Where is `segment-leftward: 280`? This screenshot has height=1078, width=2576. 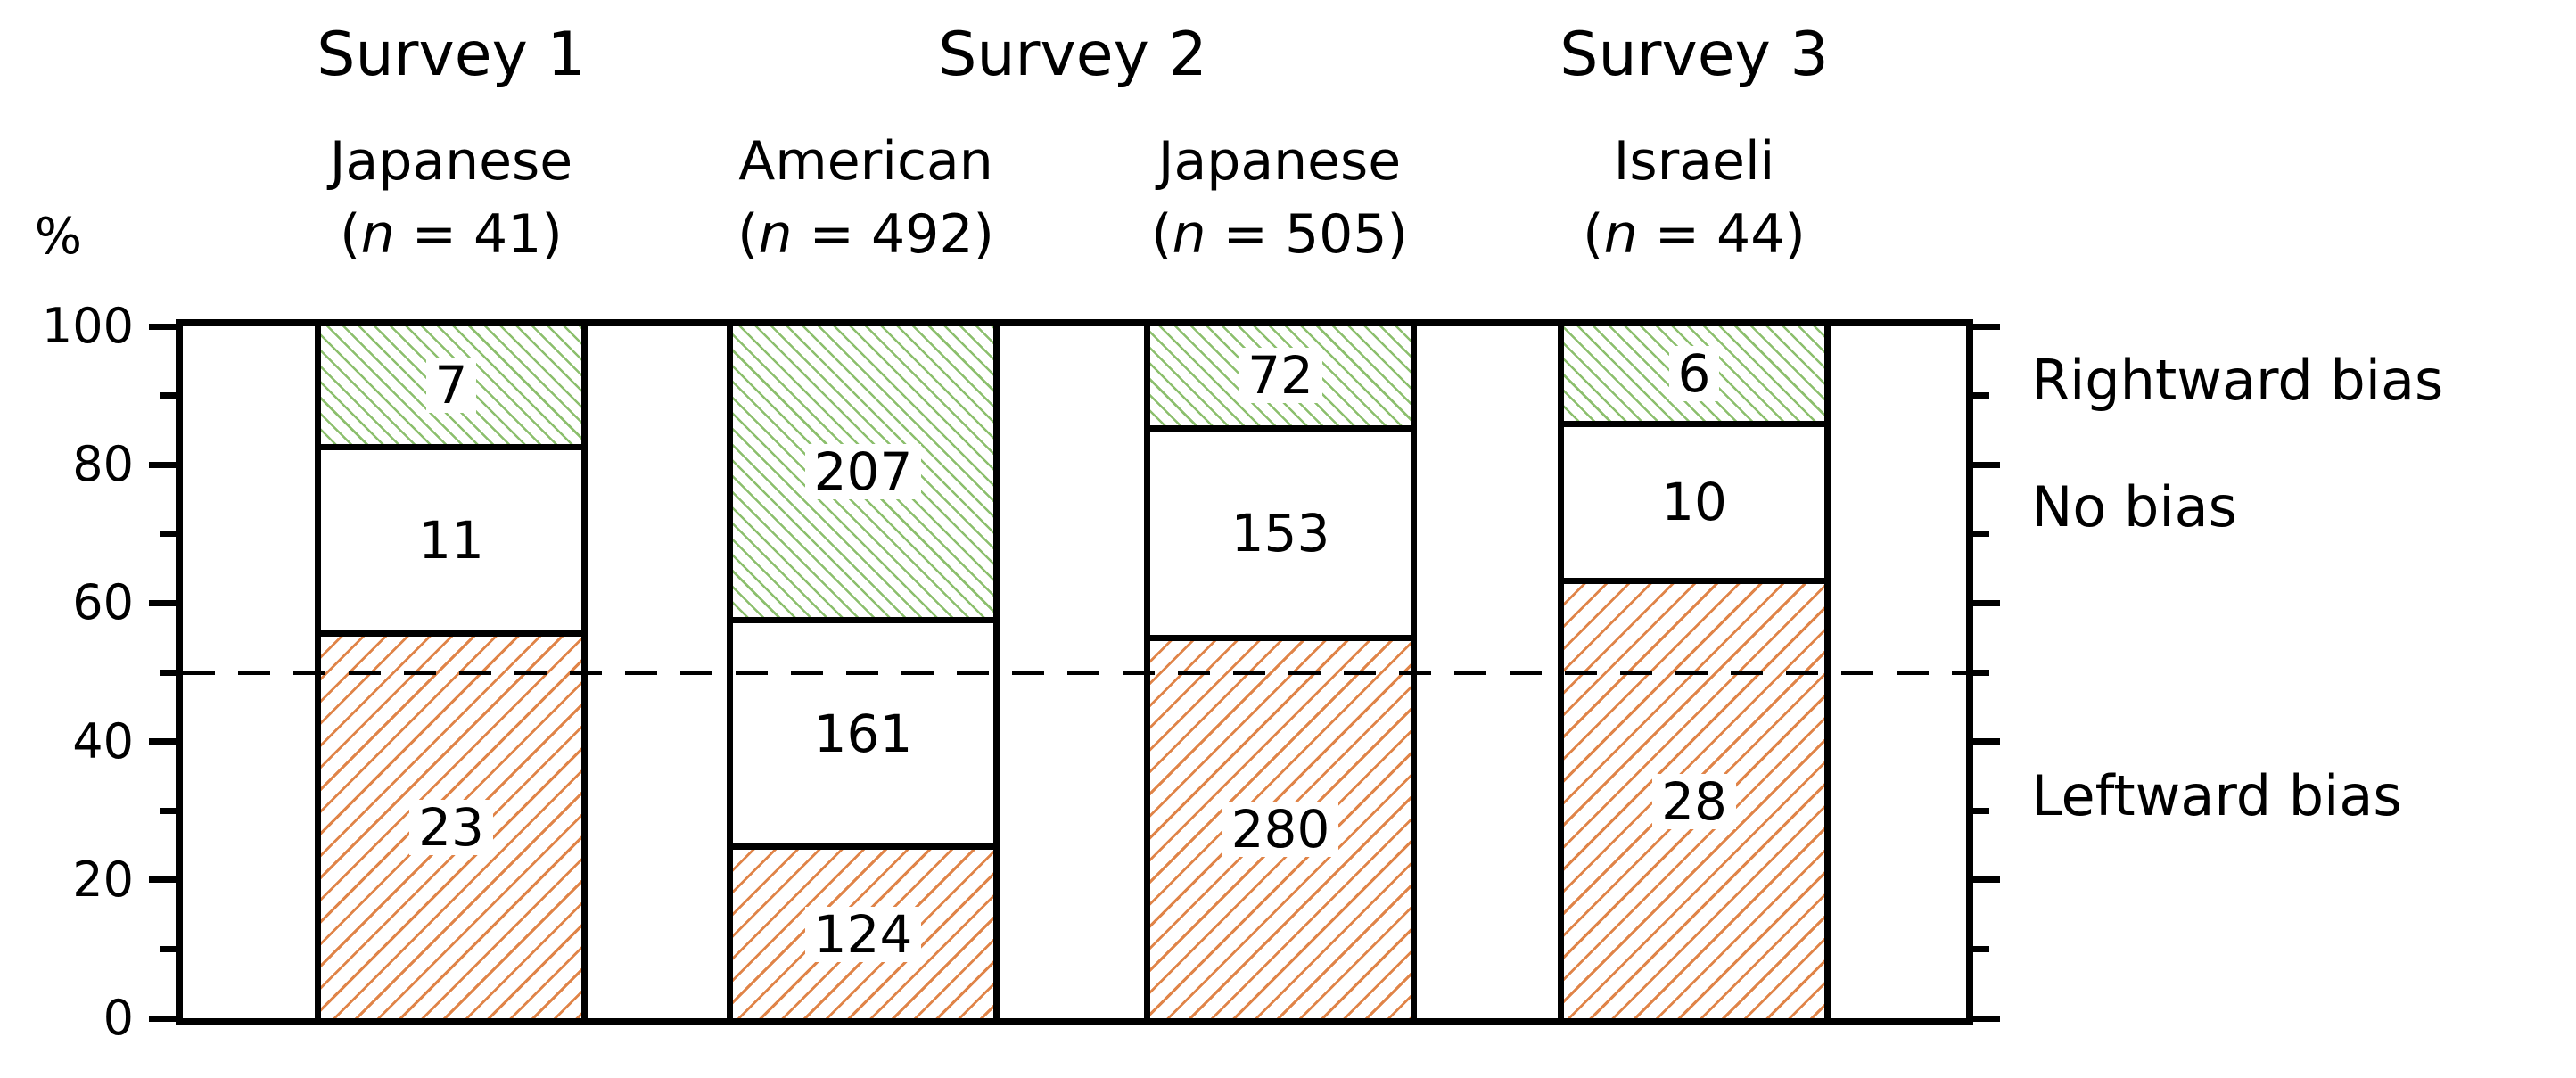 segment-leftward: 280 is located at coordinates (1280, 826).